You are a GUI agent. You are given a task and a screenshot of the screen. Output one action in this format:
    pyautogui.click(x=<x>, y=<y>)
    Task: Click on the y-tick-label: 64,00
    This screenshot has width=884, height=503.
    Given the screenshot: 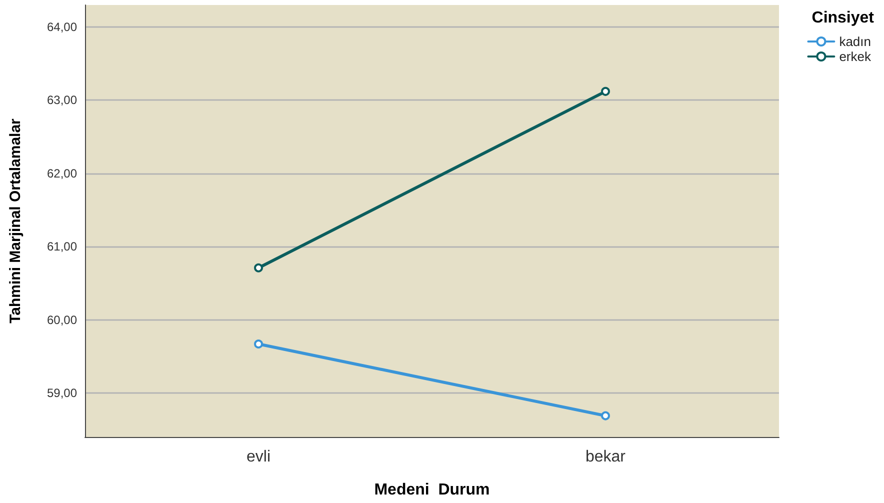 What is the action you would take?
    pyautogui.click(x=62, y=27)
    